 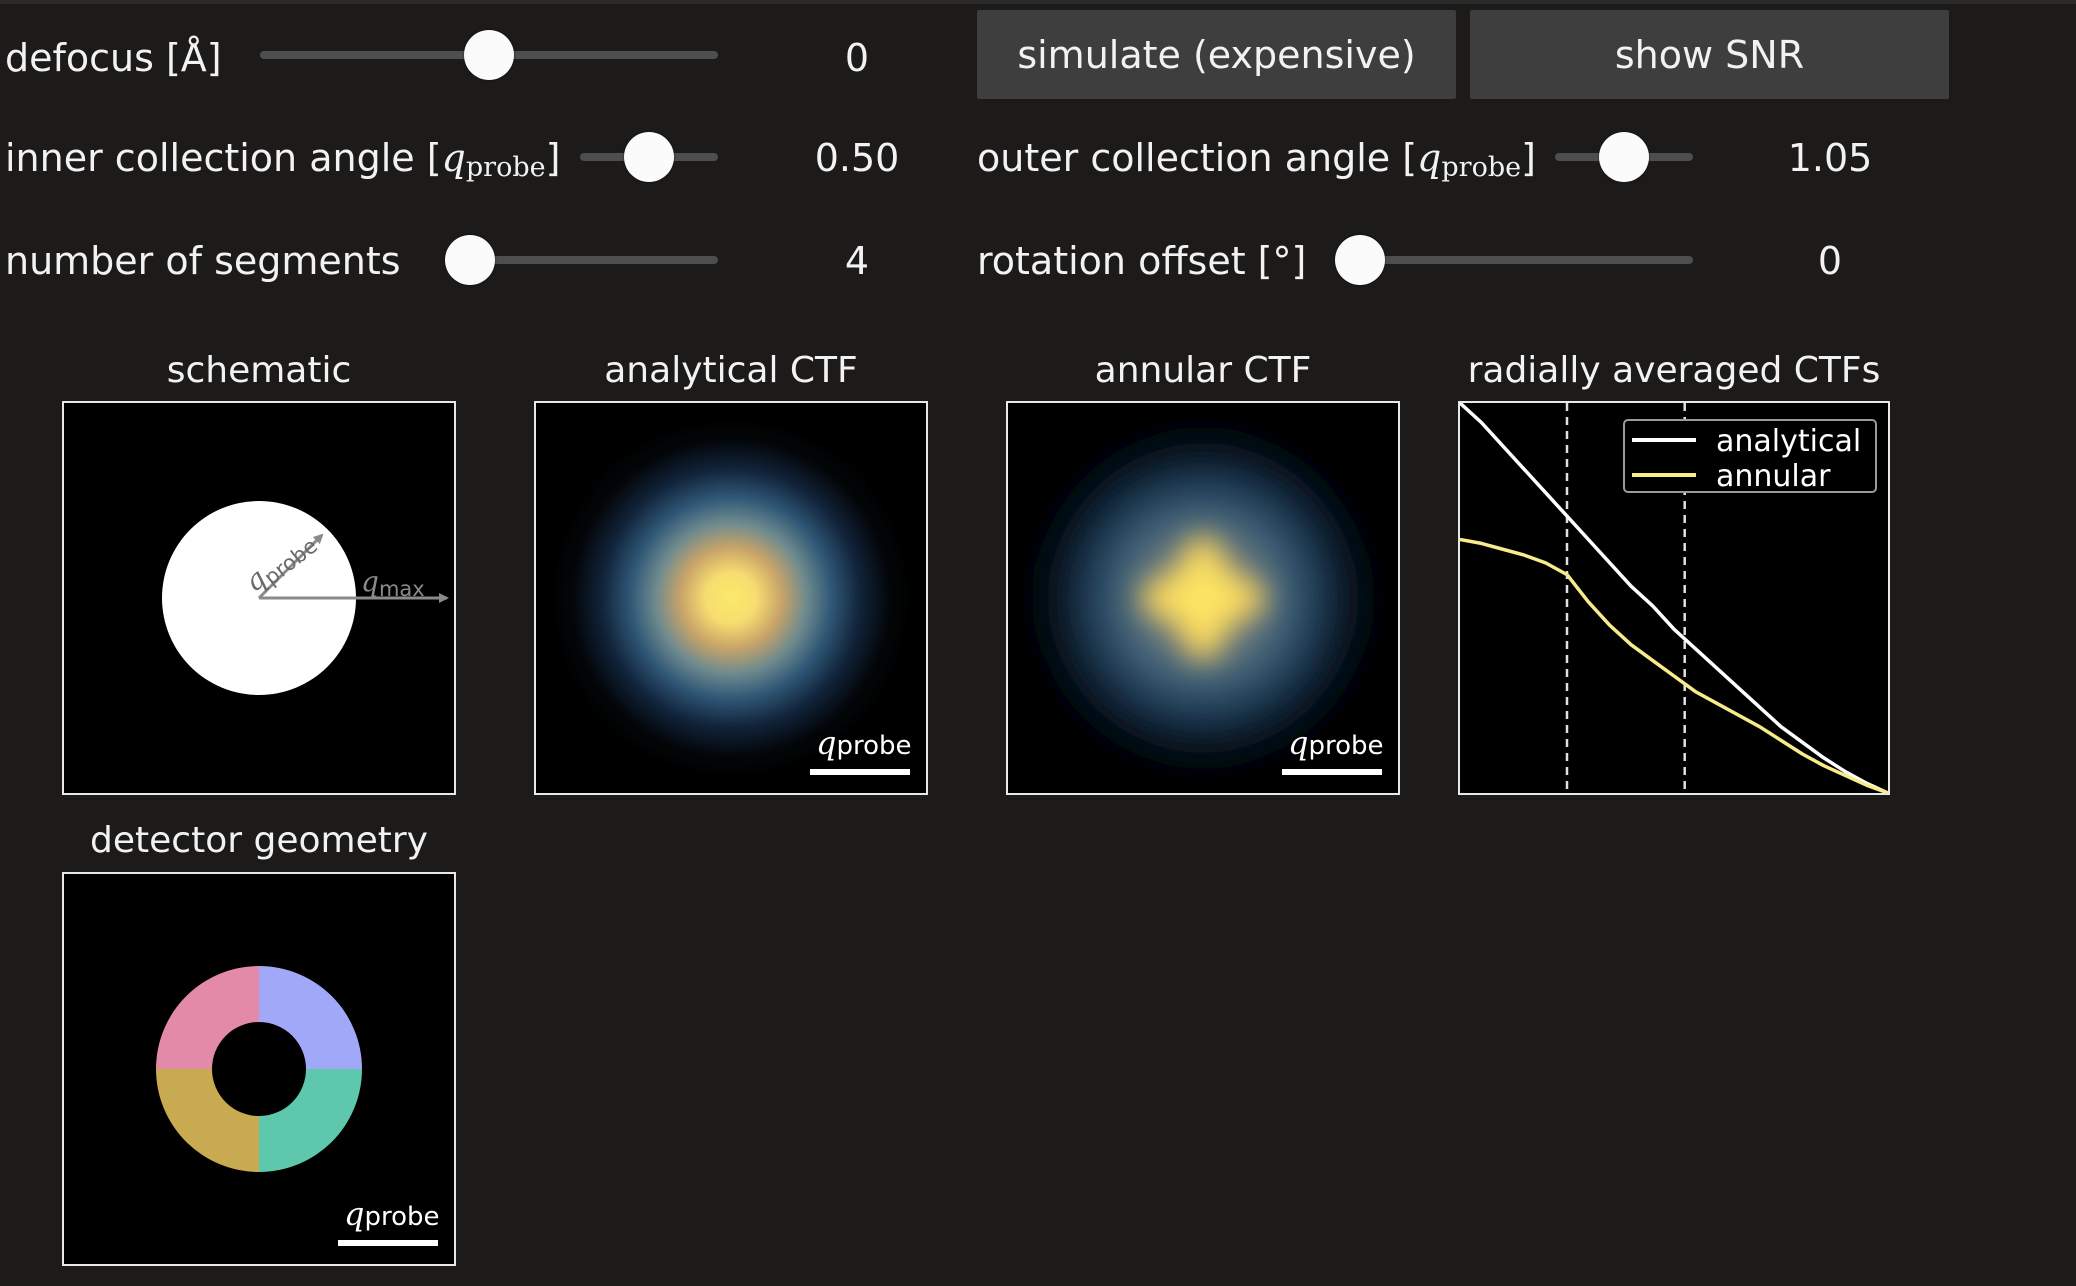 I want to click on schematic-svg: qprobe qmax, so click(x=305, y=598).